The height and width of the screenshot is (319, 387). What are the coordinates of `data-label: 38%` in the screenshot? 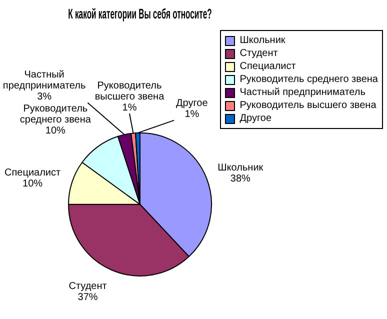 It's located at (240, 178).